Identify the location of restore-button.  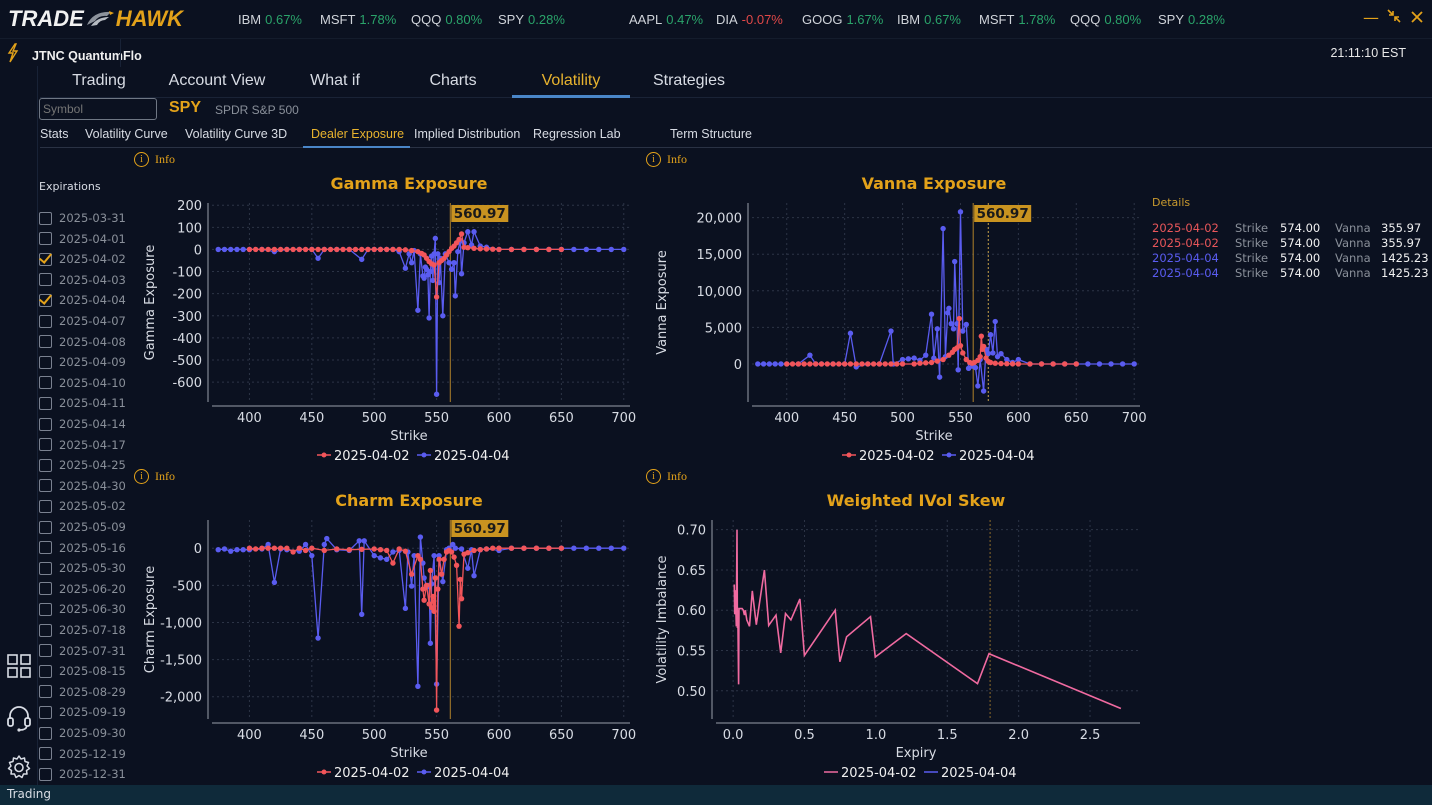
(1394, 18).